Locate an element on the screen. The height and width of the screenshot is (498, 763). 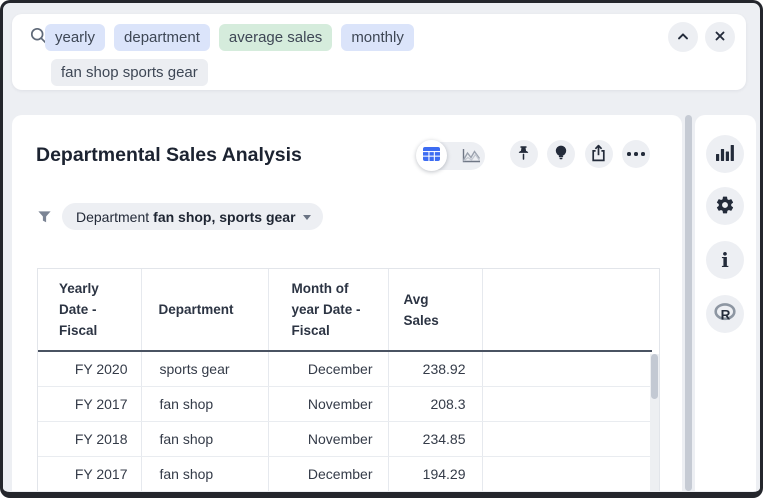
column-header: Avg Sales is located at coordinates (435, 310).